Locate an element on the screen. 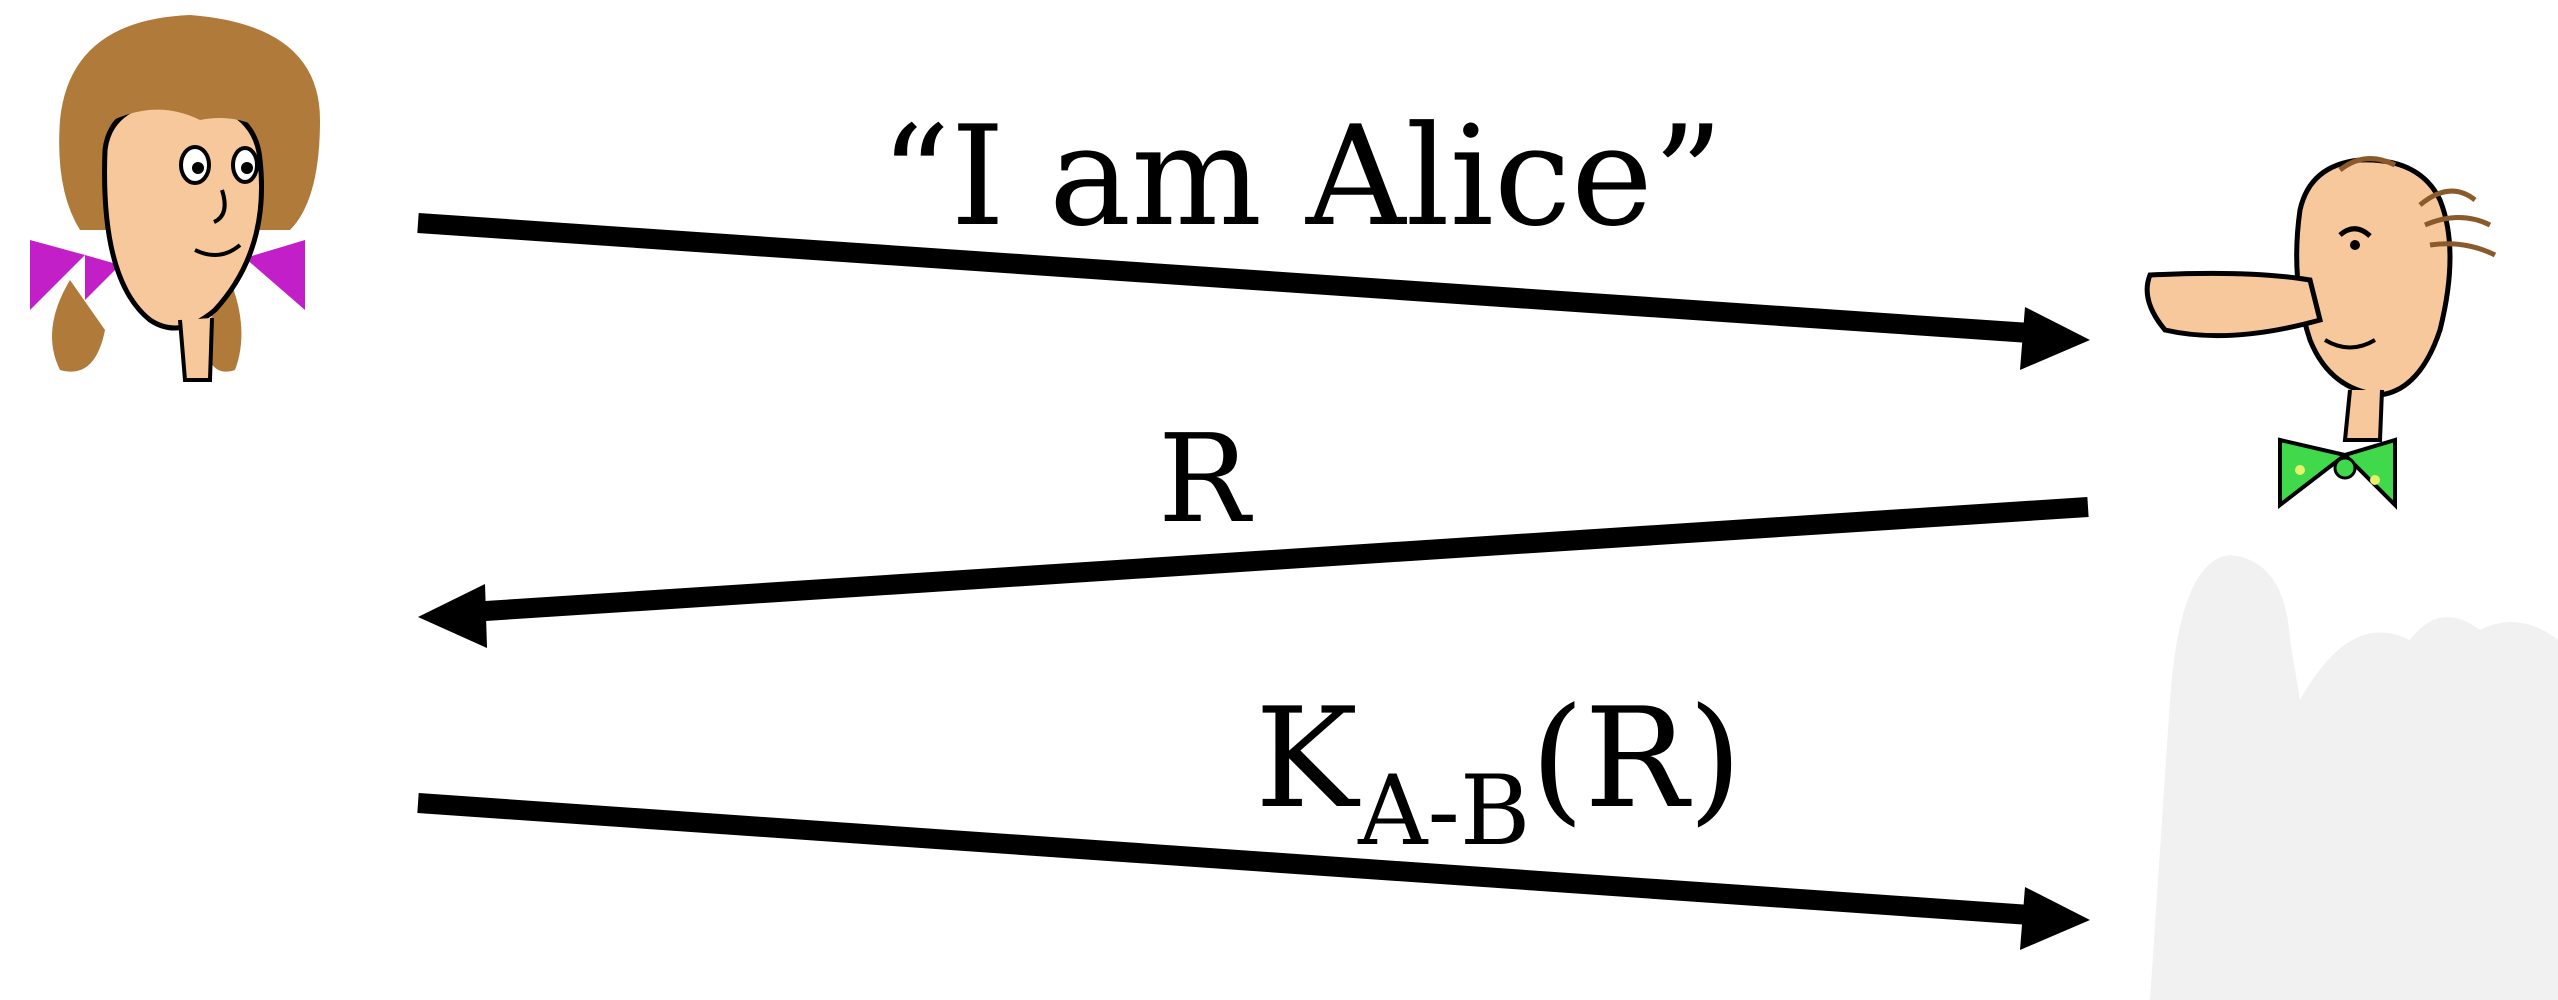 The image size is (2558, 1000). message-label-2: R is located at coordinates (1204, 479).